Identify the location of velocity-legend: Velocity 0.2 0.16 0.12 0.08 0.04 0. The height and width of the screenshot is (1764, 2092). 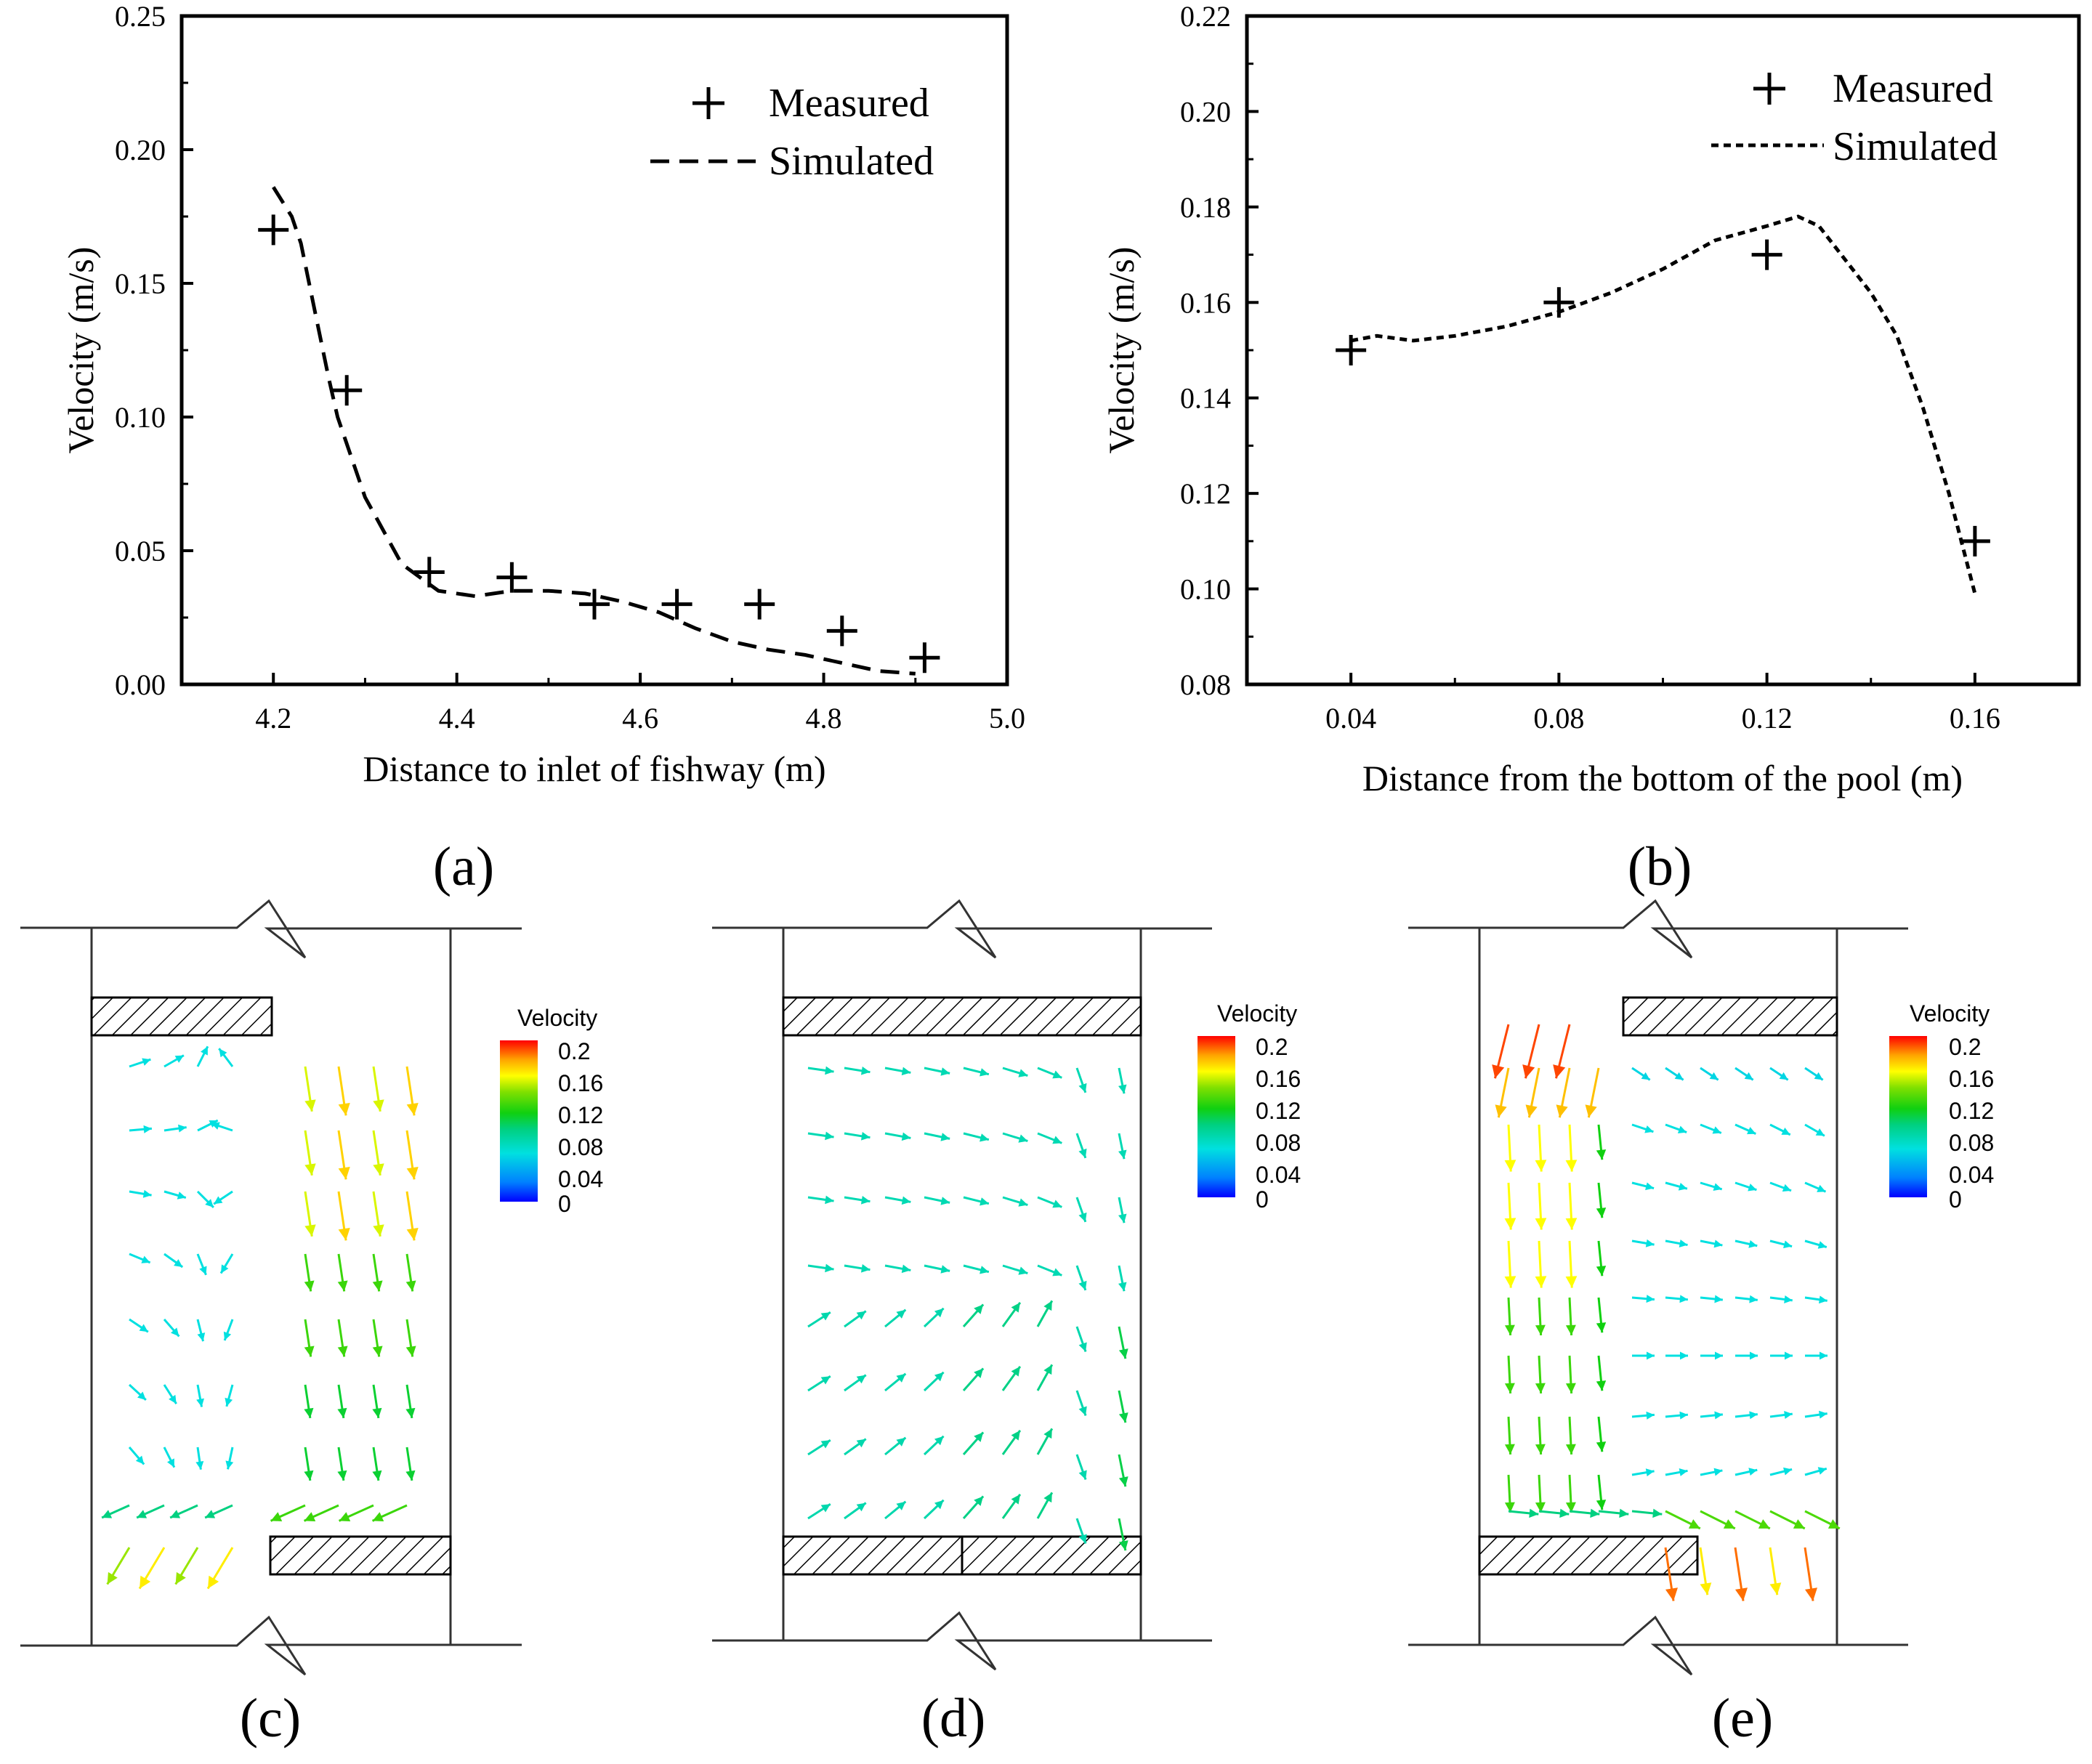
(551, 1111).